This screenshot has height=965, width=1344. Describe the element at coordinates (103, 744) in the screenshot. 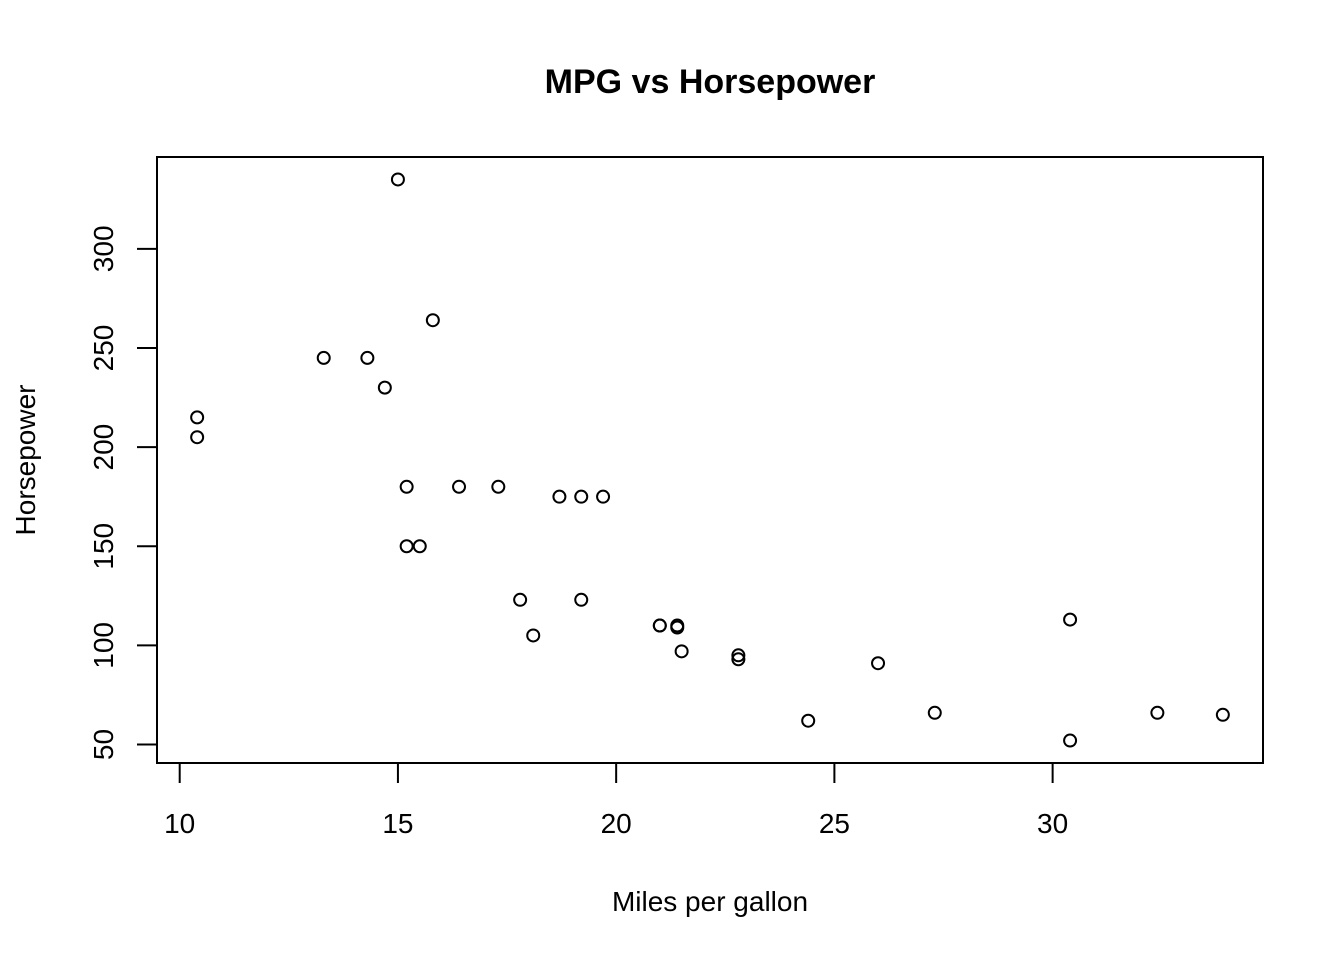

I see `y-tick-label: 50` at that location.